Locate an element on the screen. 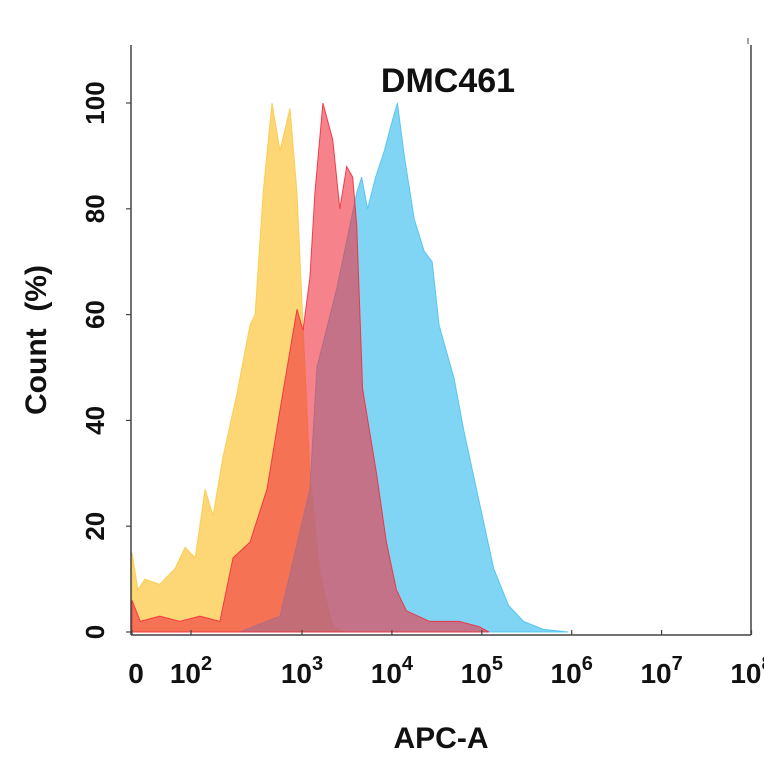 This screenshot has height=764, width=764. x-tick-label: 10² is located at coordinates (191, 671).